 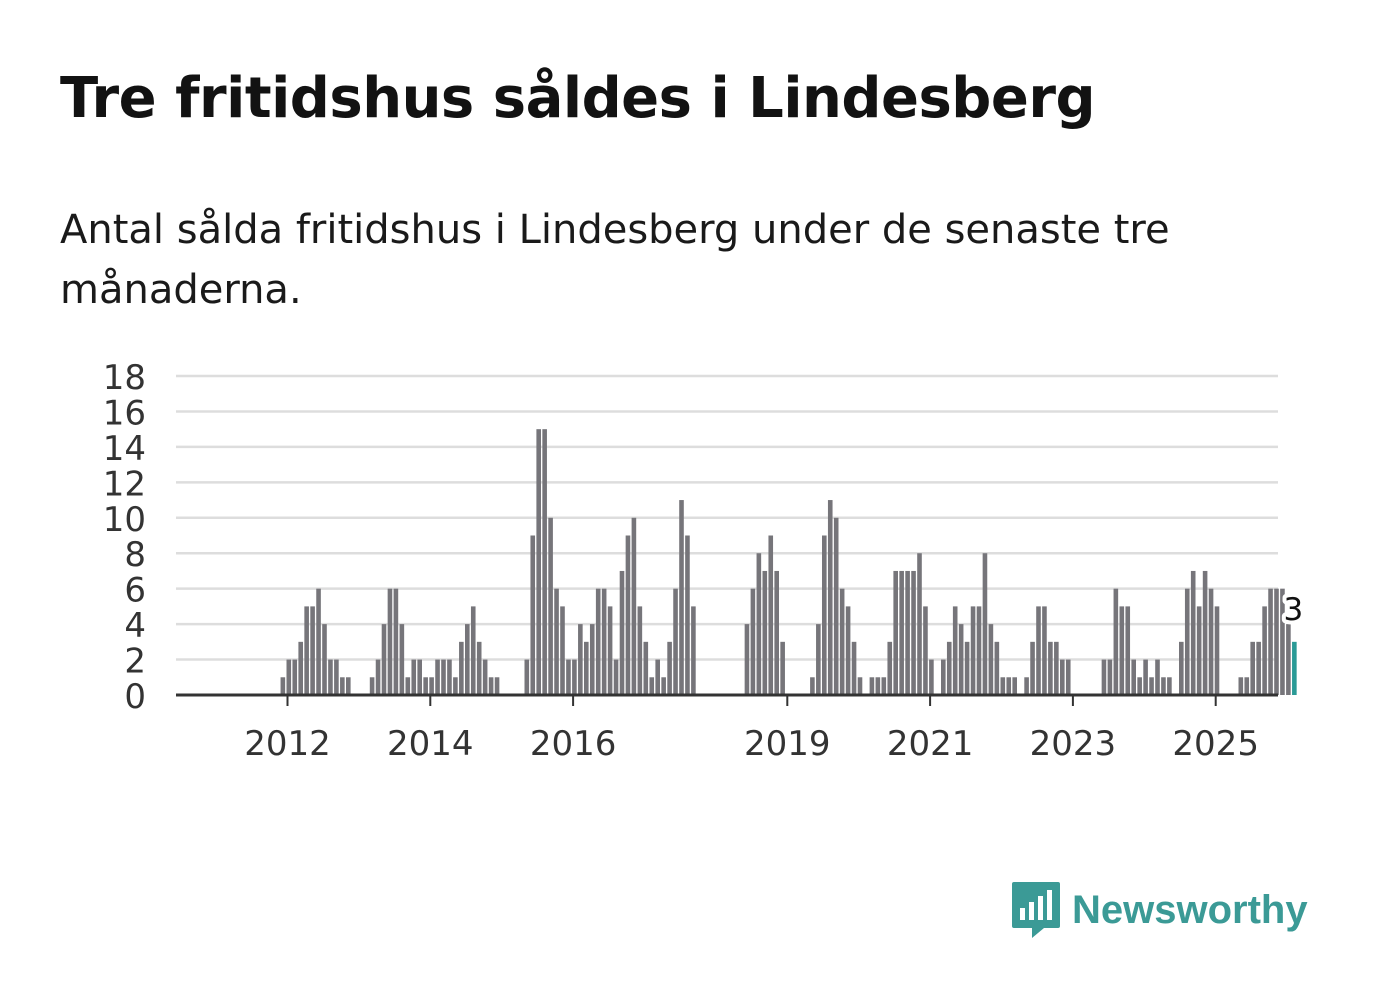 I want to click on y-tick-label: 16, so click(x=124, y=413).